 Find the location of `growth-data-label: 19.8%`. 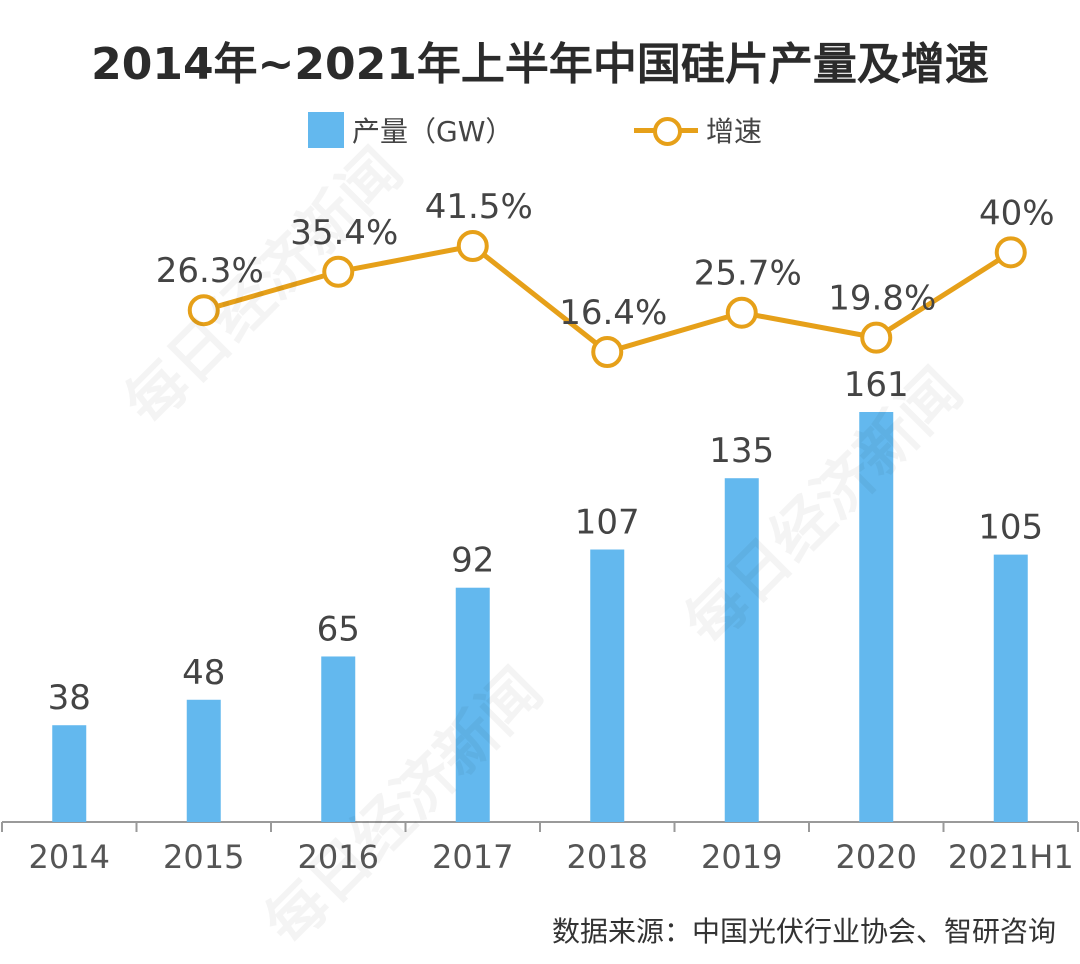

growth-data-label: 19.8% is located at coordinates (882, 299).